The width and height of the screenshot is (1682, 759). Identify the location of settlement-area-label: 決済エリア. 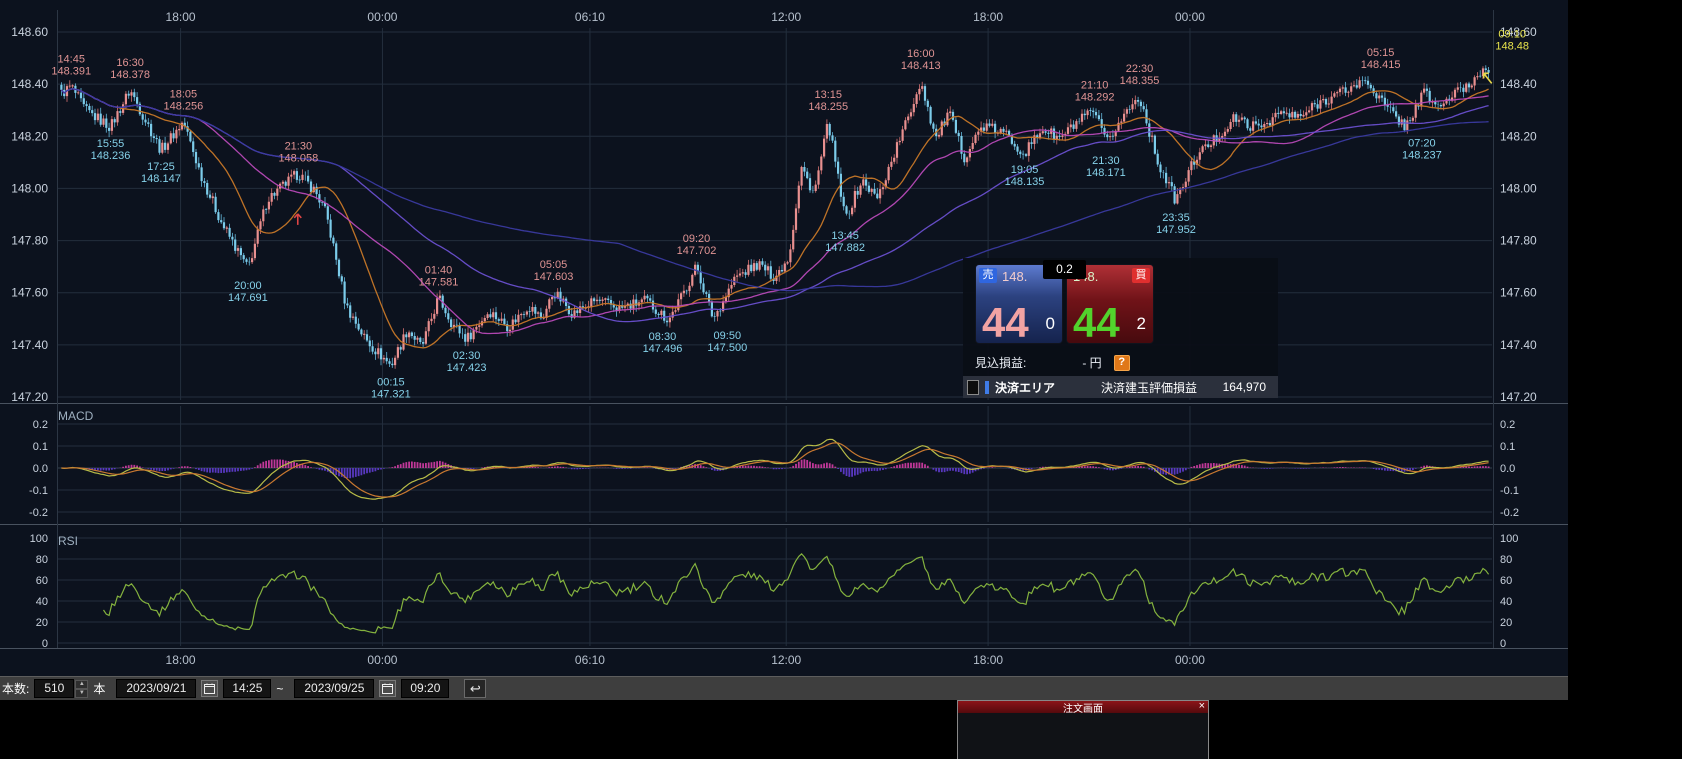
(1025, 387).